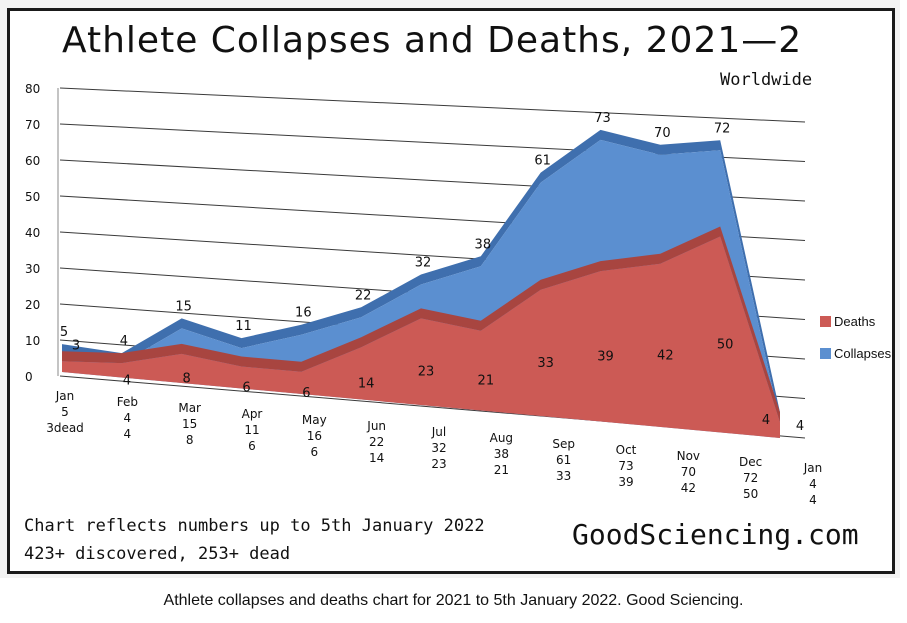 This screenshot has width=907, height=623. What do you see at coordinates (183, 306) in the screenshot?
I see `collapses-data-label: 15` at bounding box center [183, 306].